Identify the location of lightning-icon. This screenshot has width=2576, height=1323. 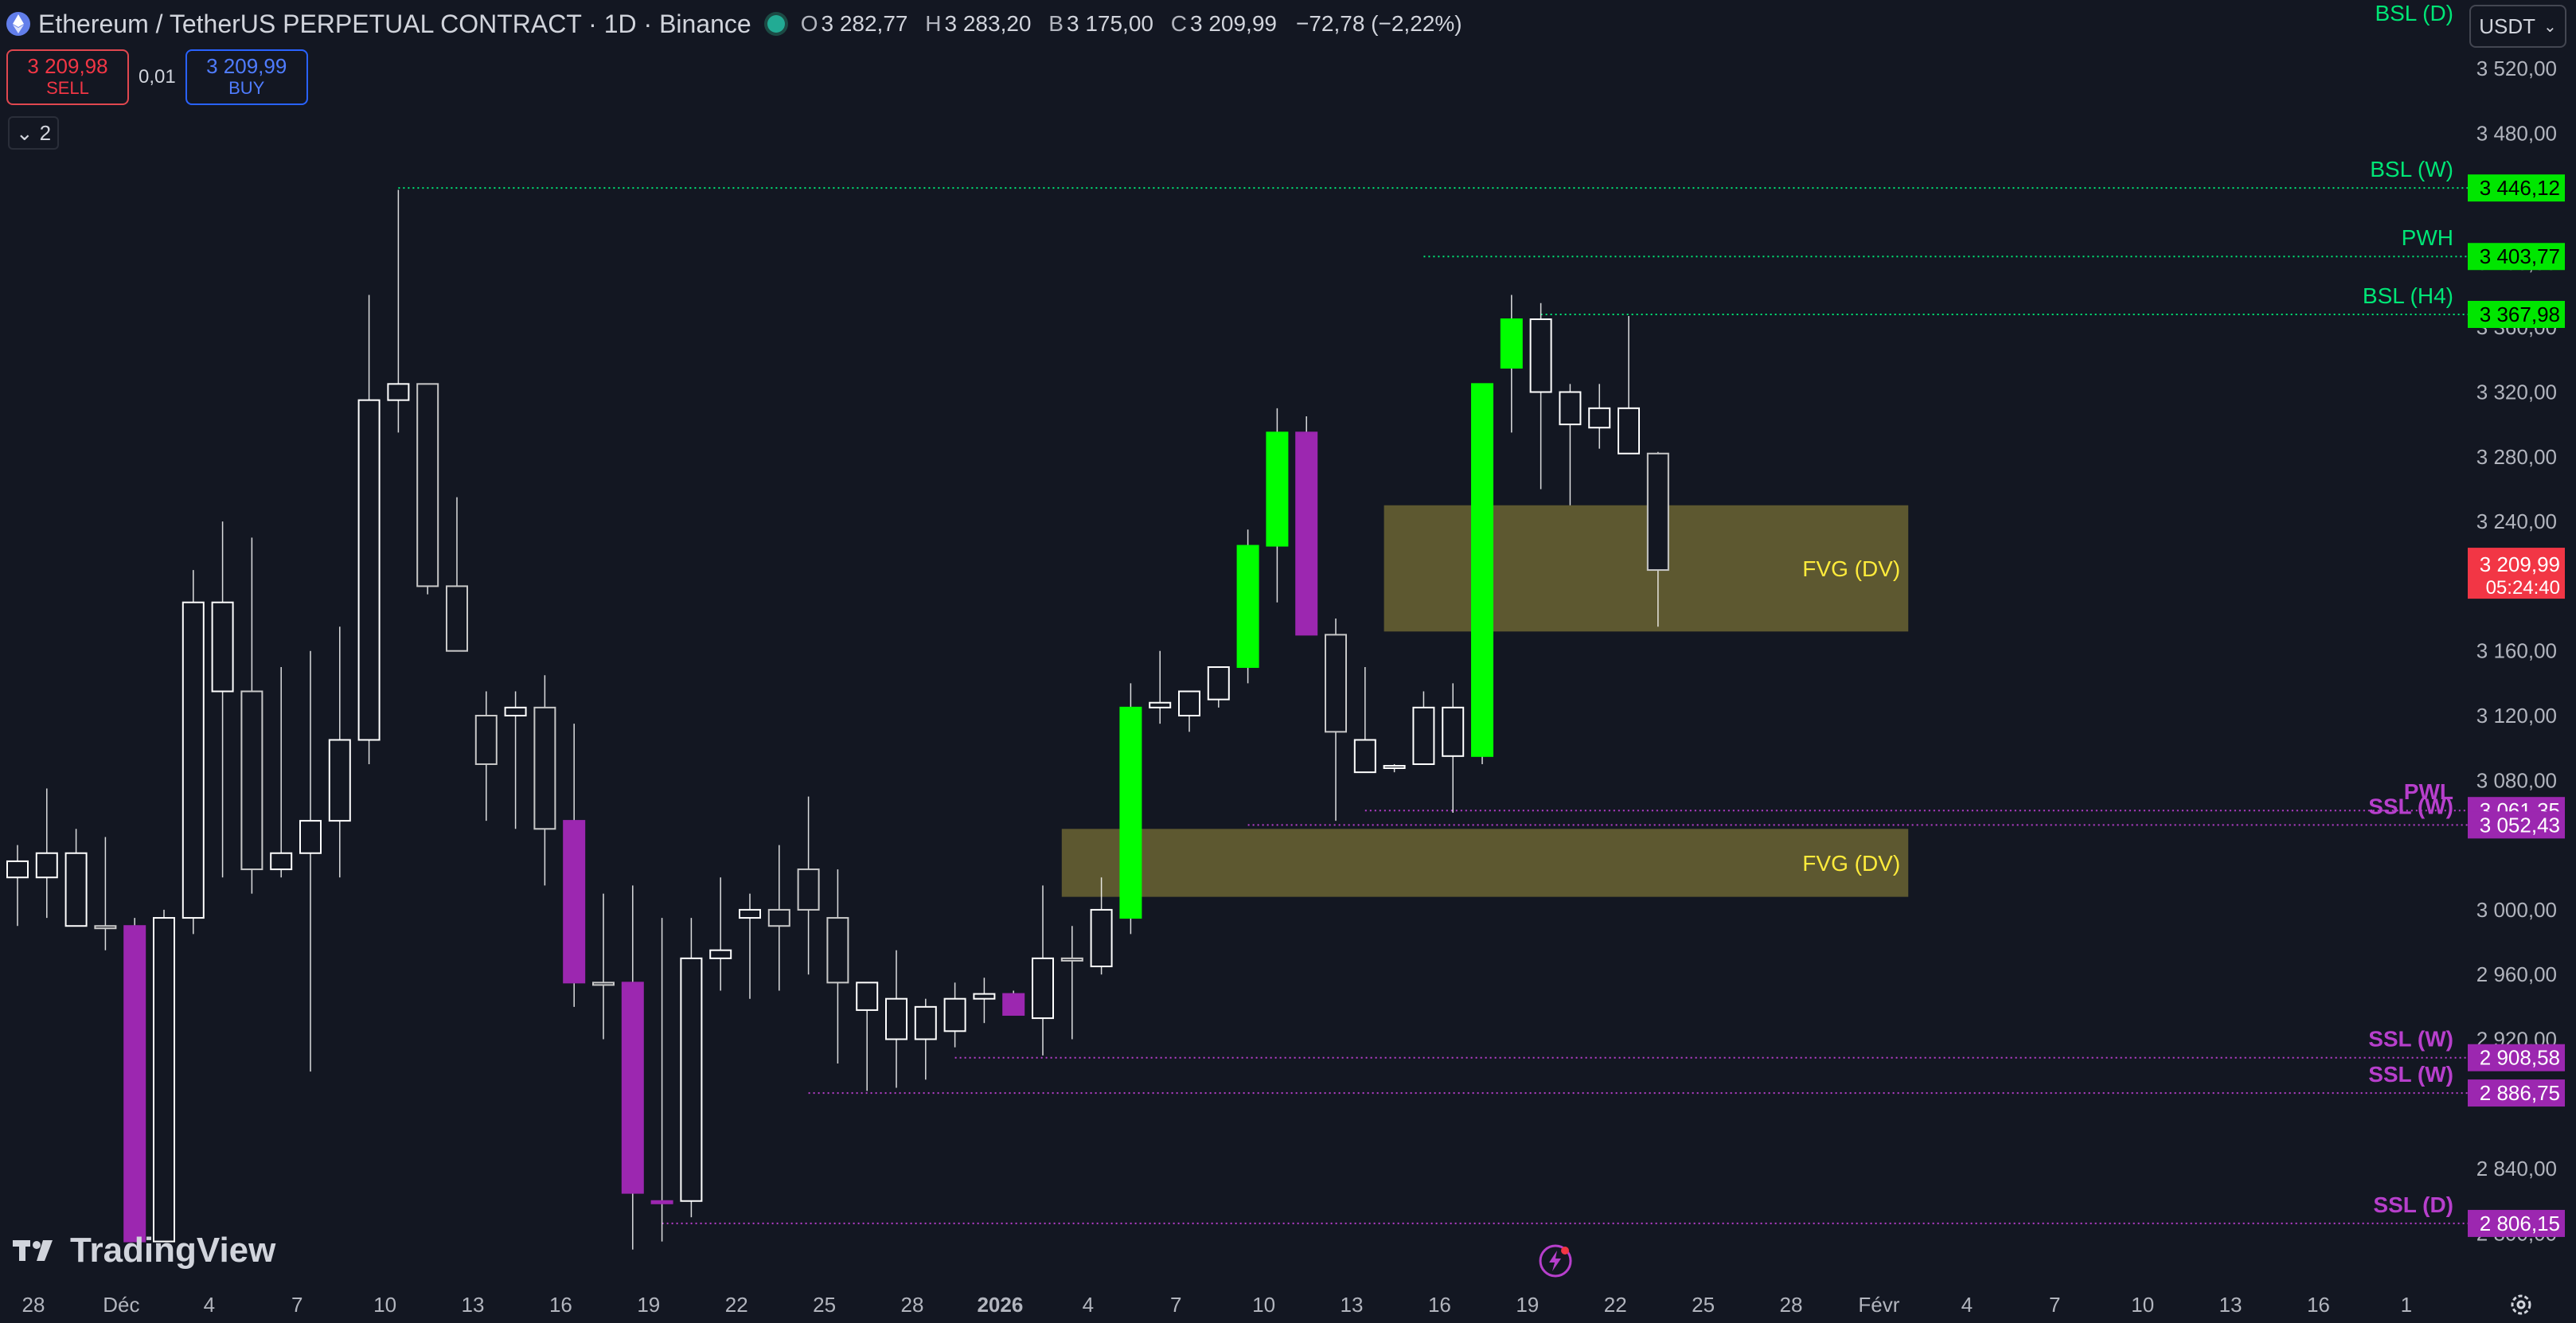
(1555, 1260).